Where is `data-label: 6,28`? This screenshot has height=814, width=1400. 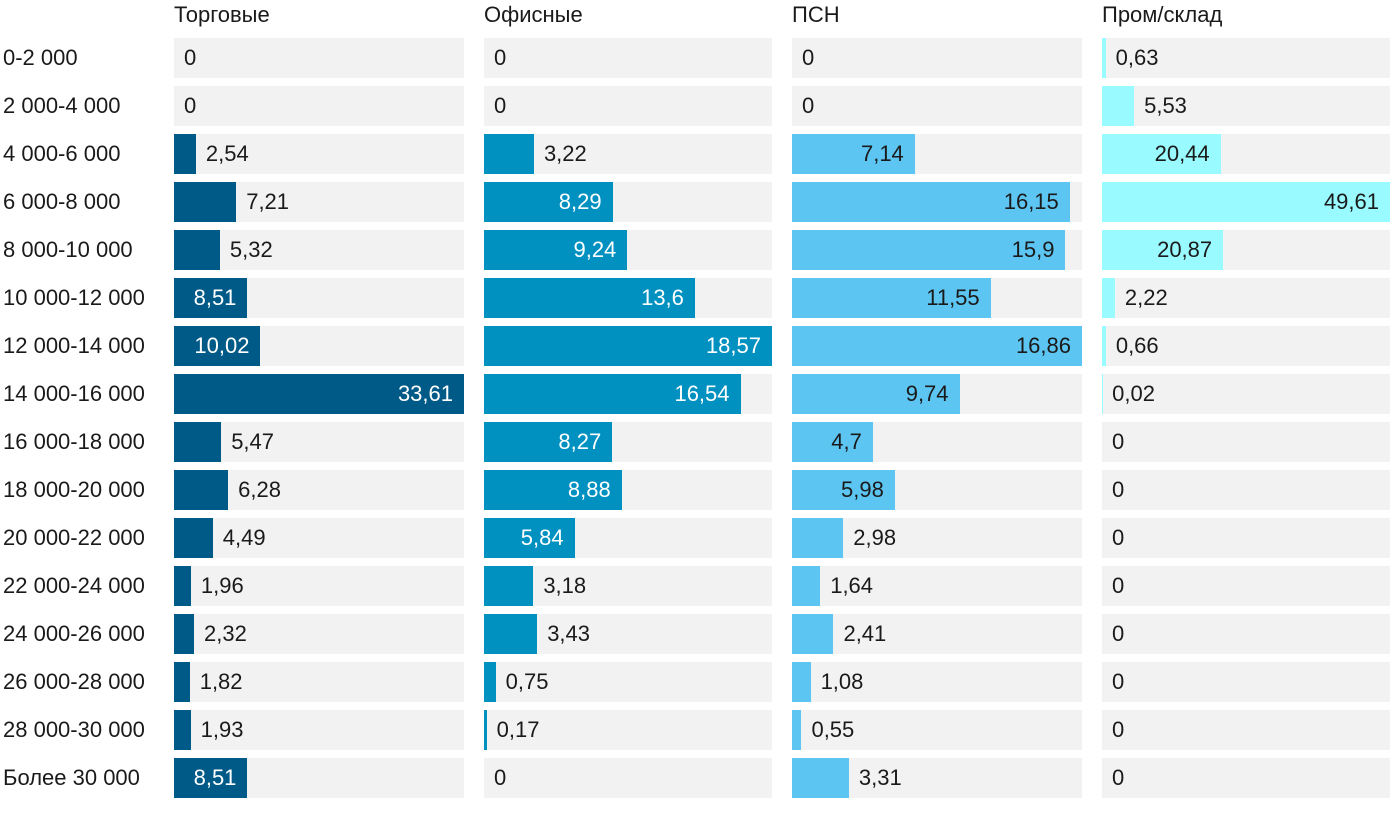 data-label: 6,28 is located at coordinates (259, 489).